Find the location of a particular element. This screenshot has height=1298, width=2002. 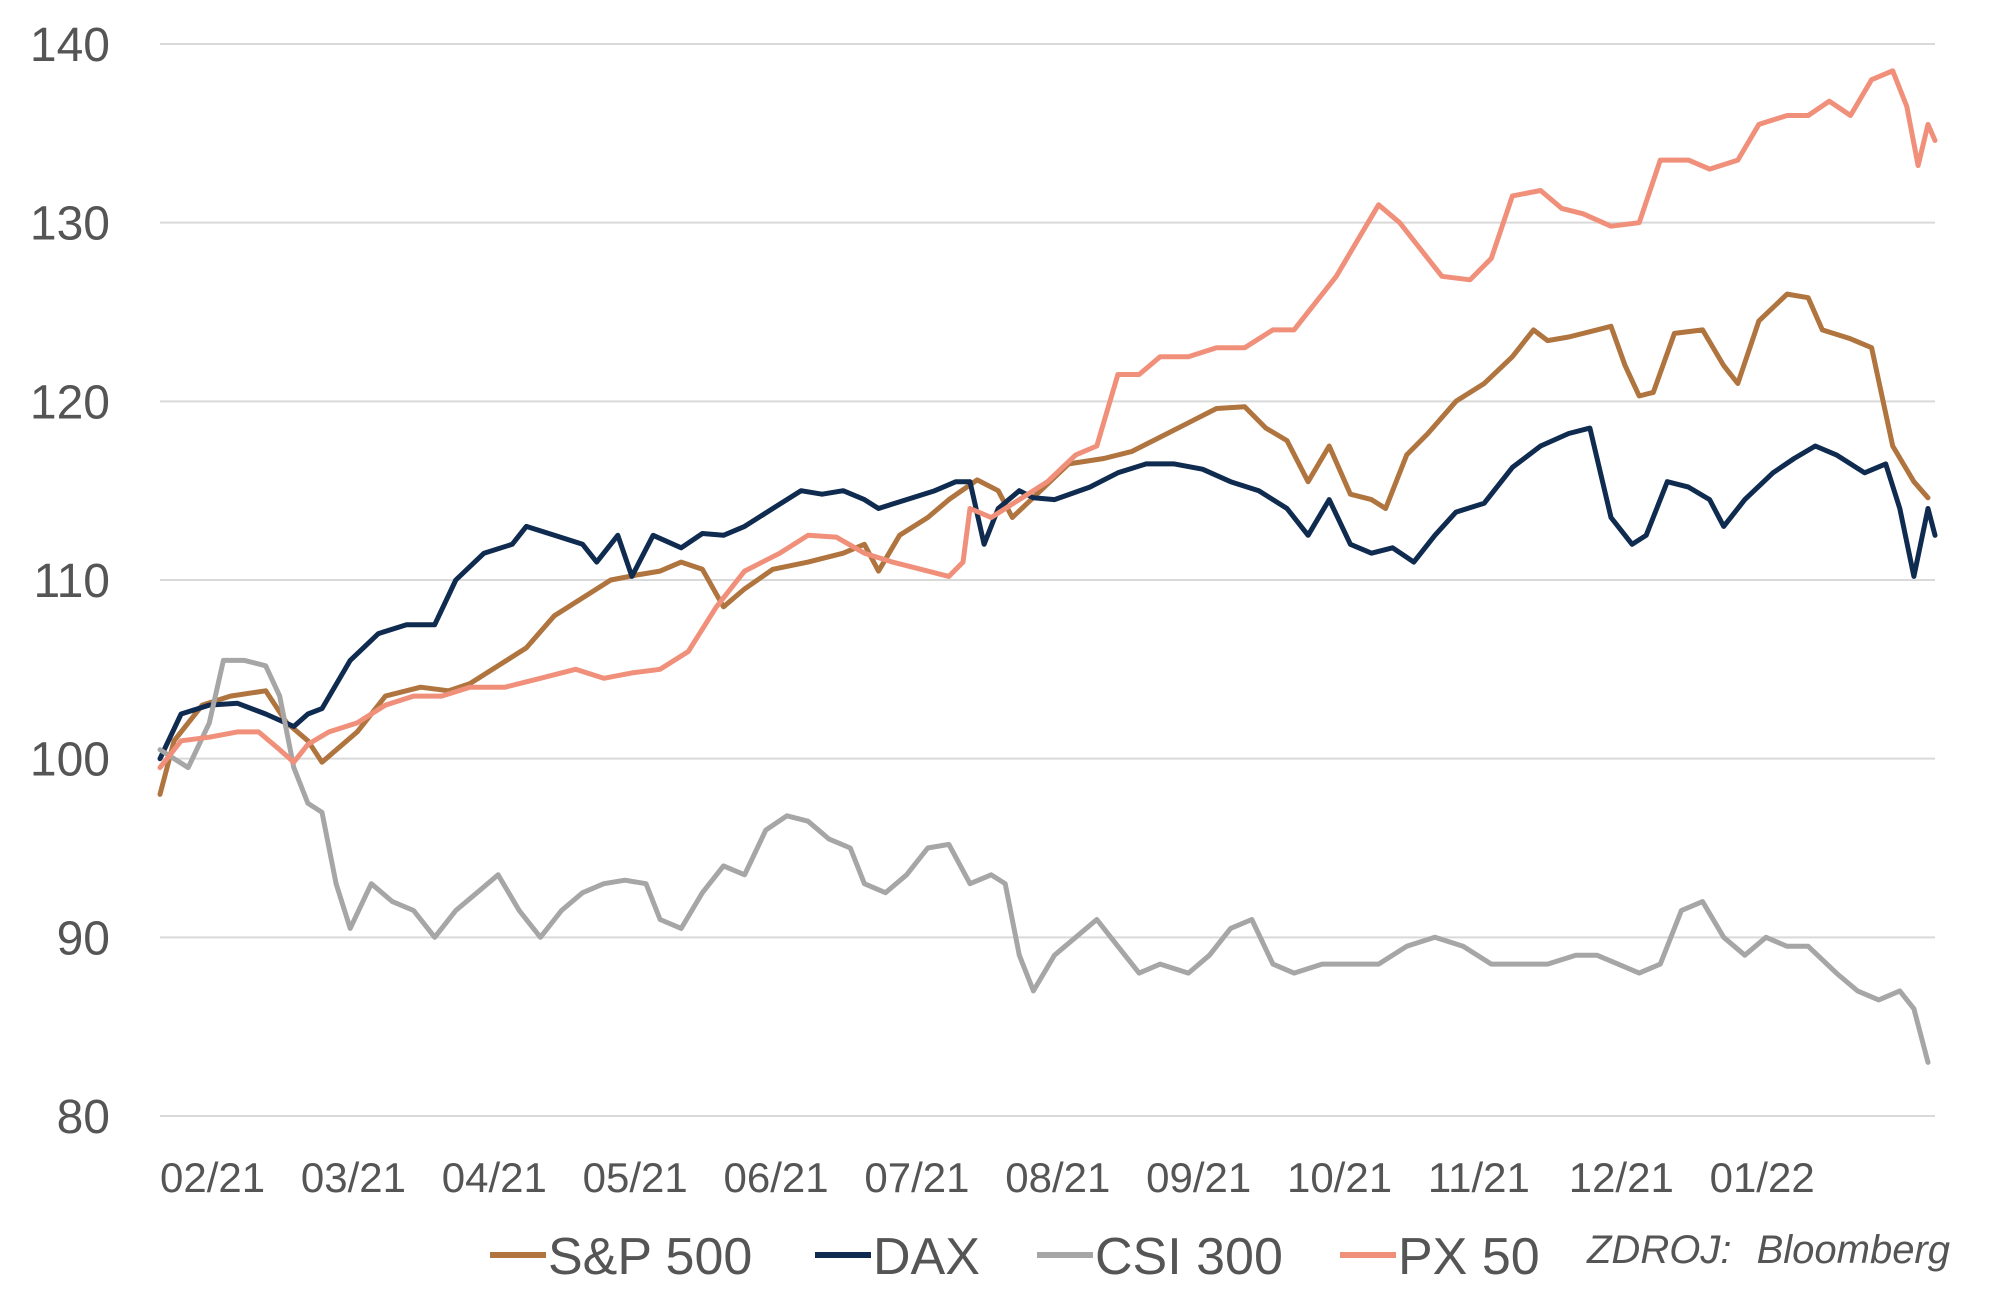

x-tick-label: 01/22 is located at coordinates (1762, 1177).